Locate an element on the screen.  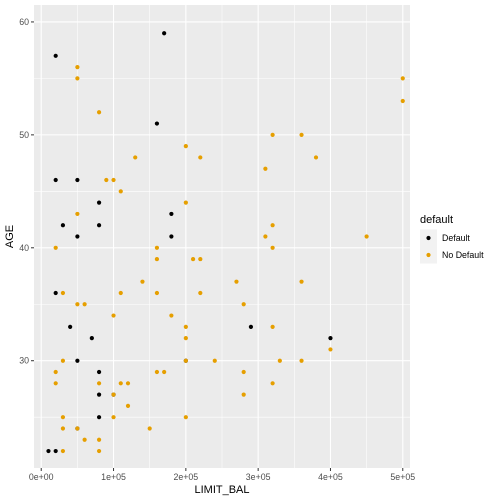
y-tick-label: 40 is located at coordinates (24, 248).